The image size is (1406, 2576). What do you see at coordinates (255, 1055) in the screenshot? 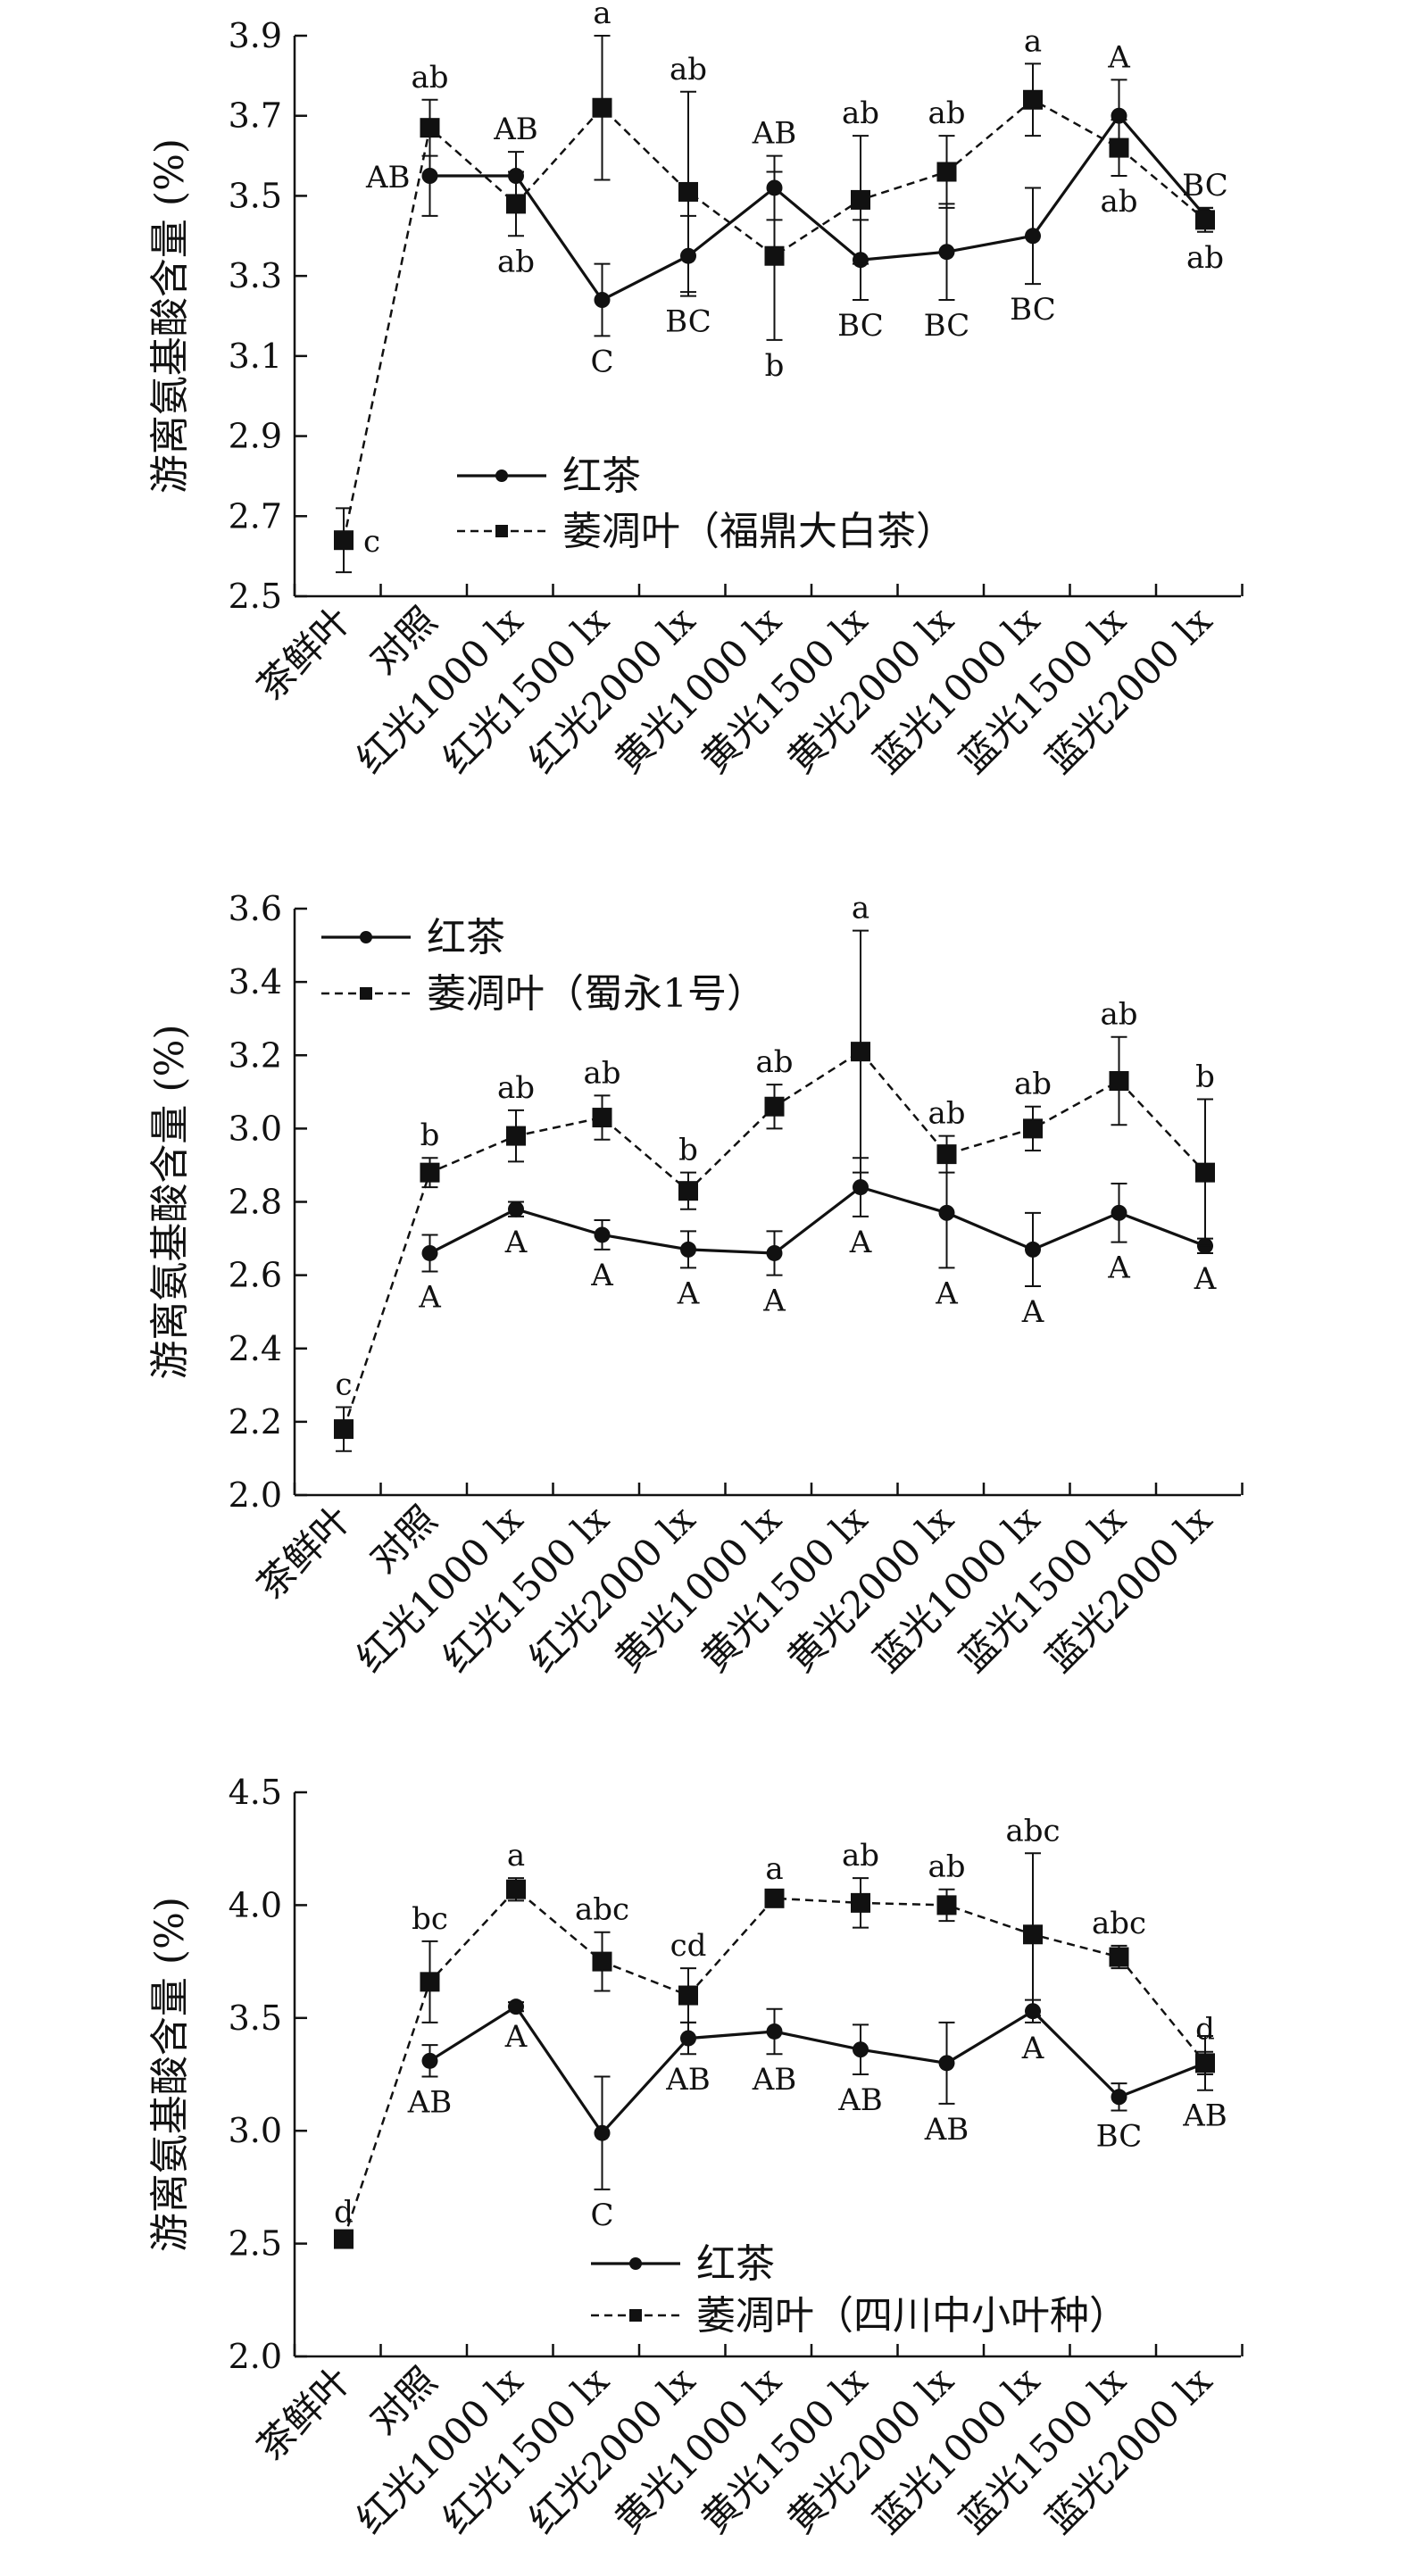
I see `y-tick-label: 3.2` at bounding box center [255, 1055].